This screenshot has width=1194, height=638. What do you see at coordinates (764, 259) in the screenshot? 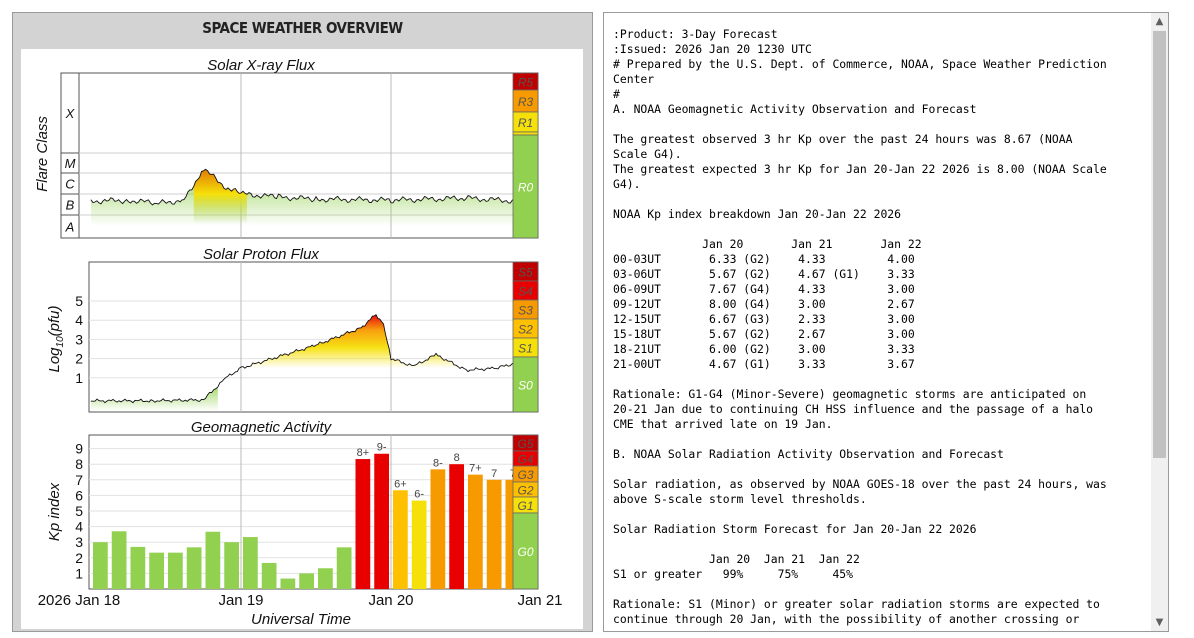
I see `forecast-line: 00-03UT 6.33 (G2) 4.33 4.00` at bounding box center [764, 259].